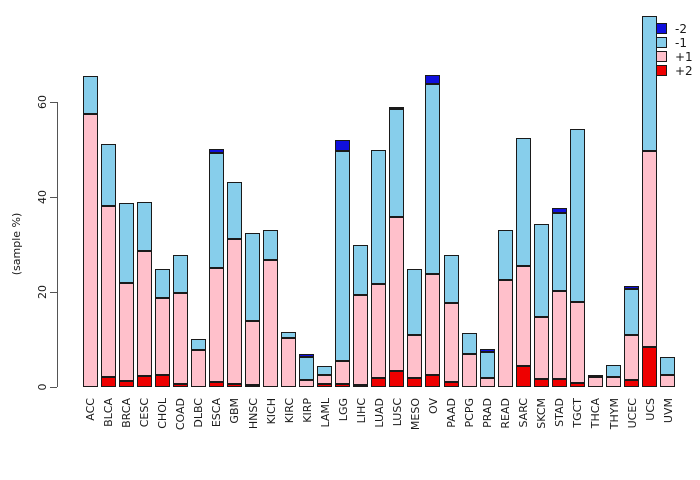  What do you see at coordinates (469, 370) in the screenshot?
I see `bar-segment-pcpg-+1` at bounding box center [469, 370].